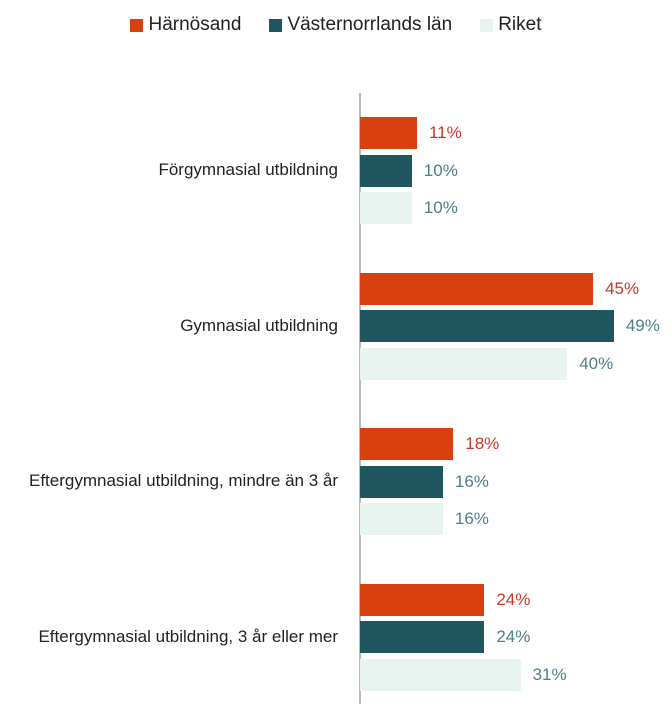 This screenshot has width=672, height=704. What do you see at coordinates (549, 674) in the screenshot?
I see `value-label: 31%` at bounding box center [549, 674].